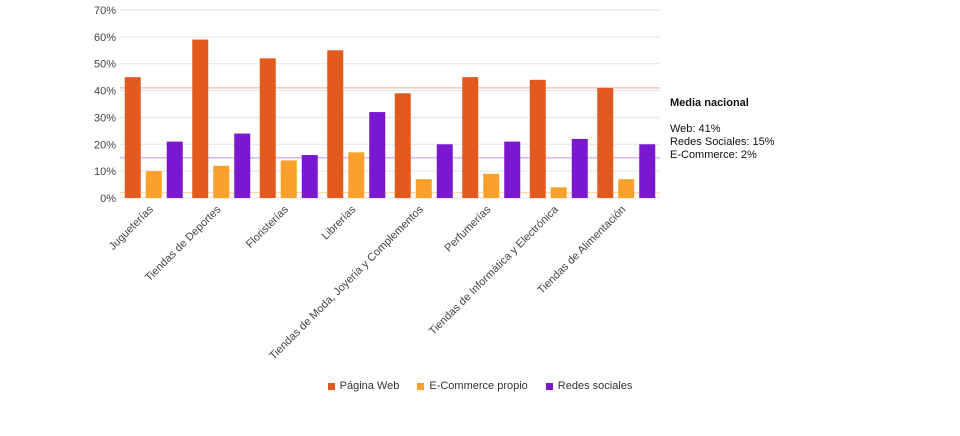 The height and width of the screenshot is (436, 960). I want to click on x-tick-label: Tiendas de Moda, Joyería y Complementos, so click(346, 282).